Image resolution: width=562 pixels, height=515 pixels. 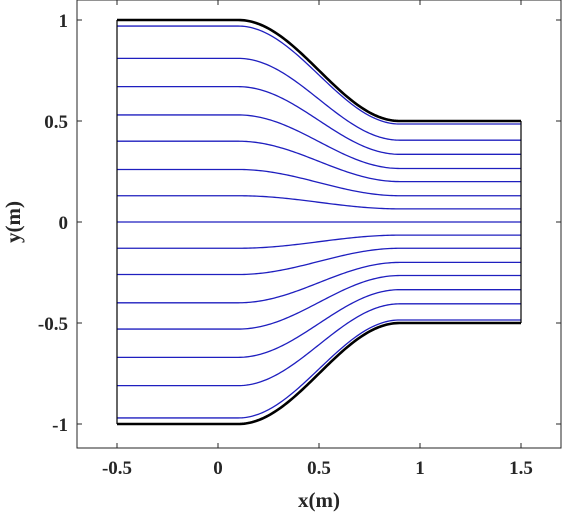 What do you see at coordinates (420, 468) in the screenshot?
I see `x-tick-label-3: 1` at bounding box center [420, 468].